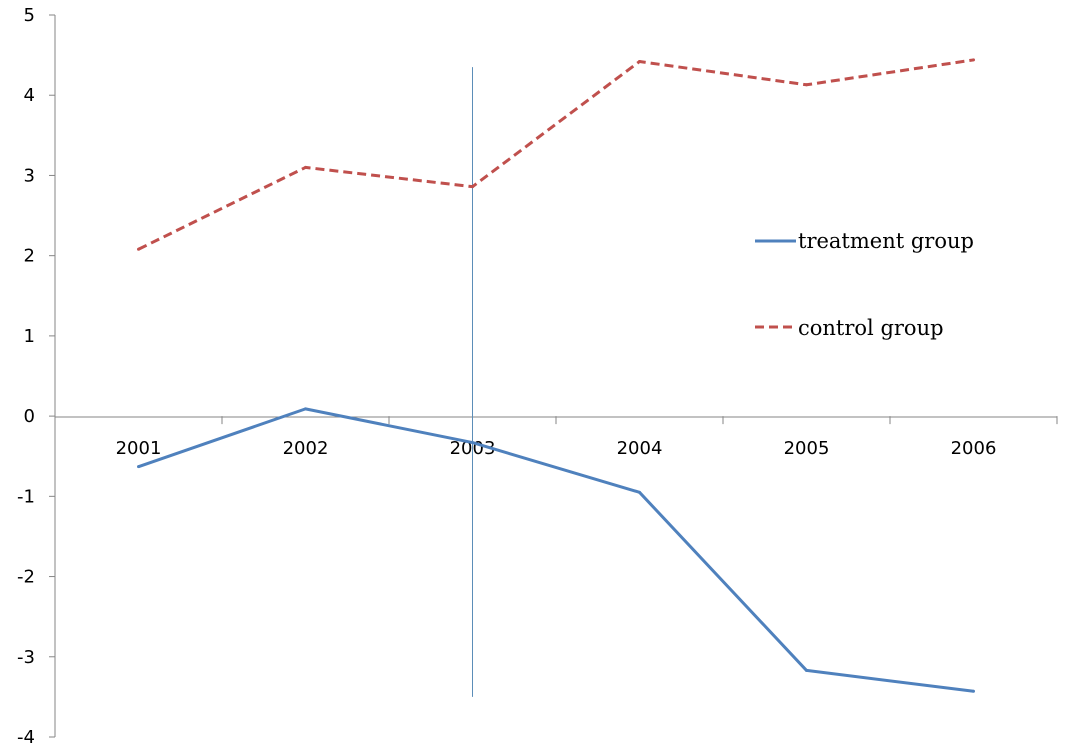 Image resolution: width=1068 pixels, height=751 pixels. What do you see at coordinates (306, 448) in the screenshot?
I see `x-tick-label: 2002` at bounding box center [306, 448].